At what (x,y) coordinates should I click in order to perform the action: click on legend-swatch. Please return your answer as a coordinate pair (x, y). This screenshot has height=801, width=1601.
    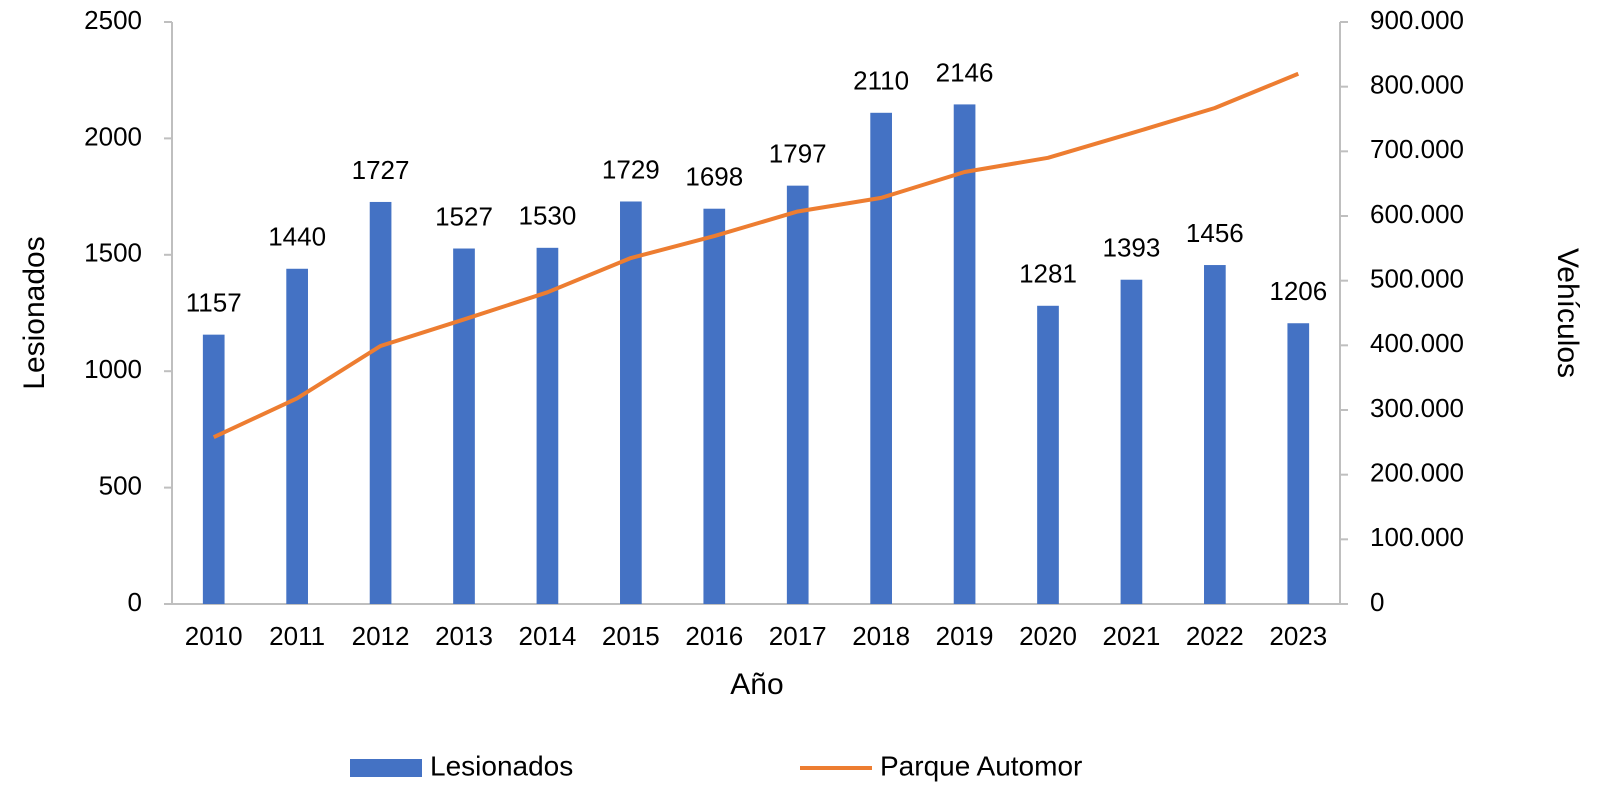
    Looking at the image, I should click on (386, 768).